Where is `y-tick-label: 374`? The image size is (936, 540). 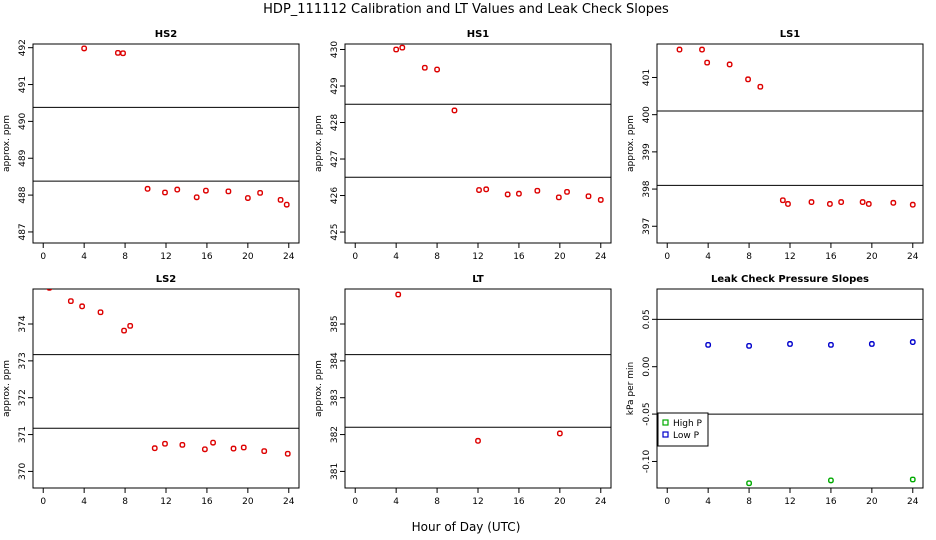 y-tick-label: 374 is located at coordinates (23, 323).